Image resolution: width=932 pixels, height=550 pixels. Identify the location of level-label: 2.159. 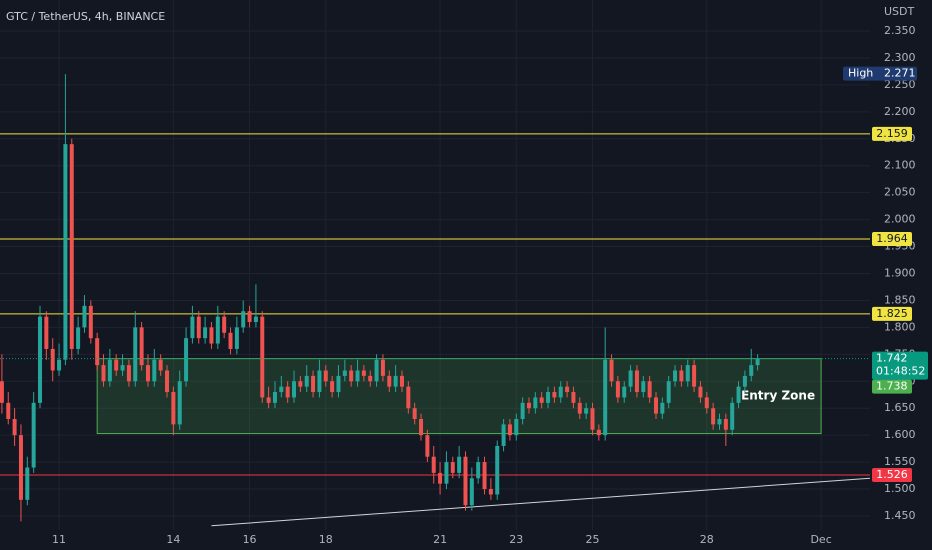
(892, 133).